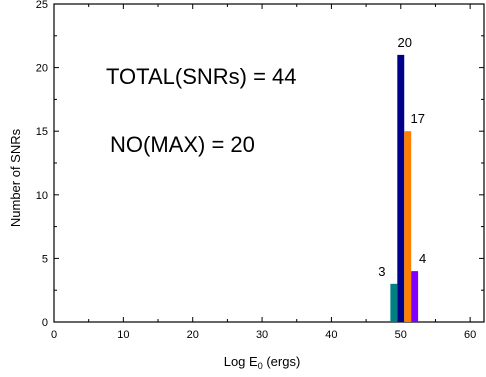  What do you see at coordinates (241, 361) in the screenshot?
I see `x-axis-title-main: Log E` at bounding box center [241, 361].